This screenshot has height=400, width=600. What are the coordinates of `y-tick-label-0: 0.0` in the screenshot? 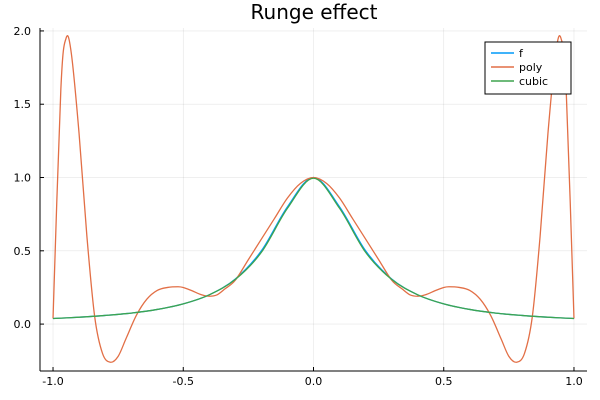 It's located at (23, 324).